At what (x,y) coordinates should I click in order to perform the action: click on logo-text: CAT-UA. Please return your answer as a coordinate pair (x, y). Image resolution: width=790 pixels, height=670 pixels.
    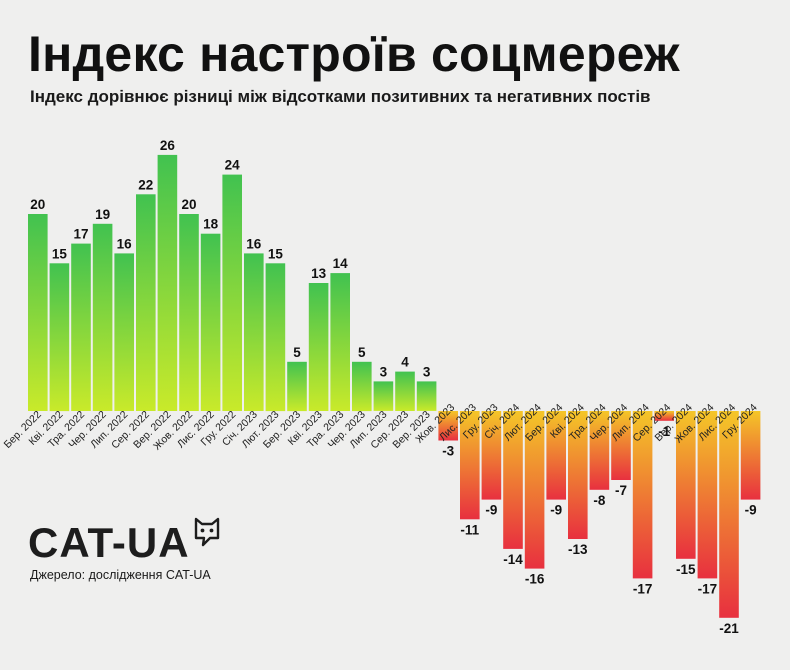
    Looking at the image, I should click on (109, 542).